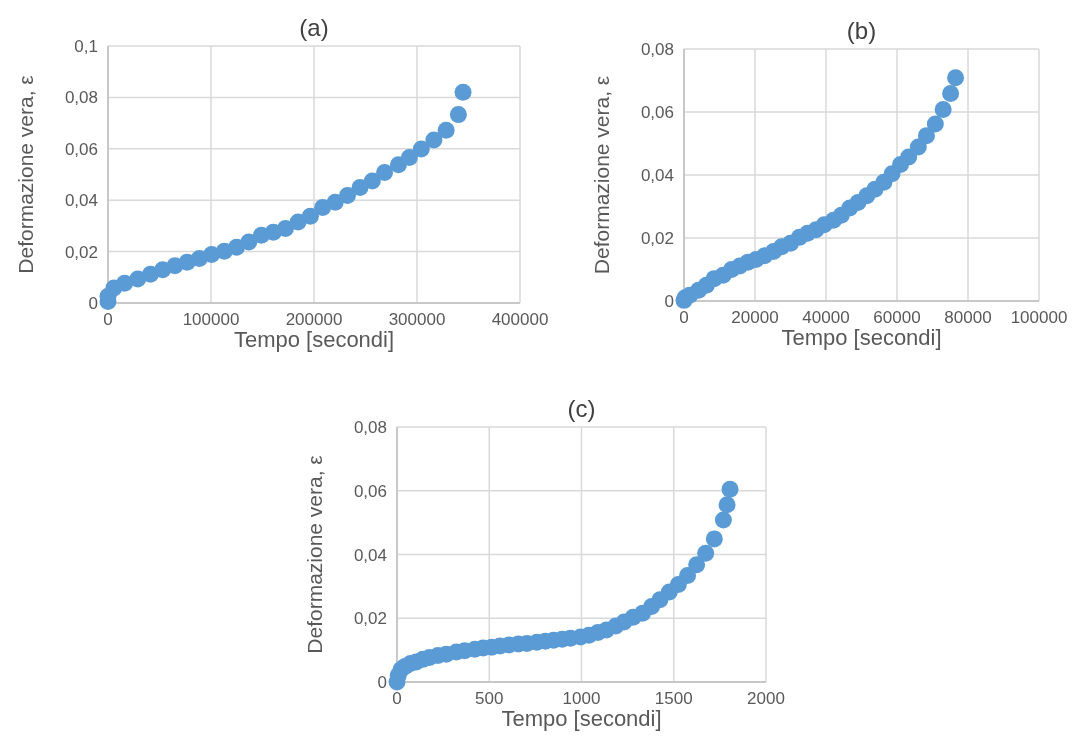 The height and width of the screenshot is (749, 1081). I want to click on chart-title: (b), so click(861, 30).